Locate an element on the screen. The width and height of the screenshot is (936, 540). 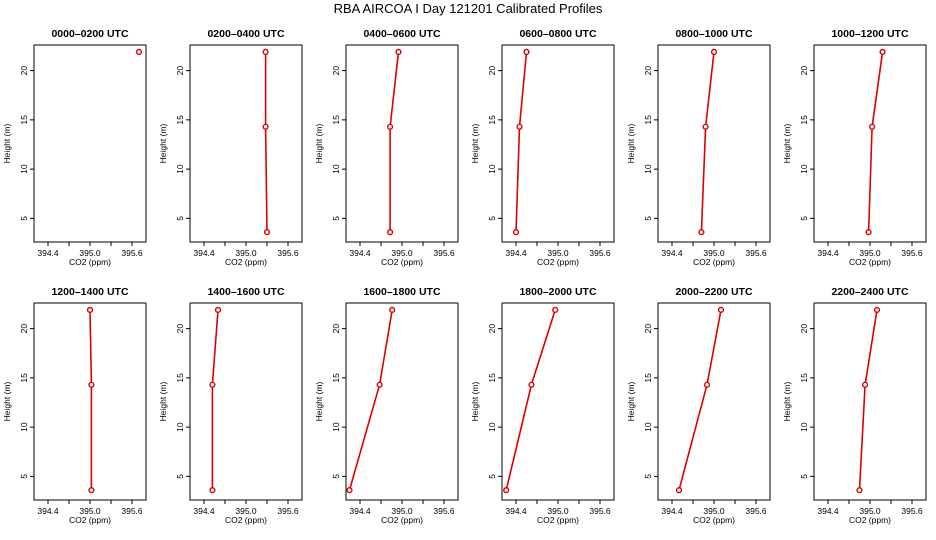
panel-title: 0000–0200 UTC is located at coordinates (89, 34).